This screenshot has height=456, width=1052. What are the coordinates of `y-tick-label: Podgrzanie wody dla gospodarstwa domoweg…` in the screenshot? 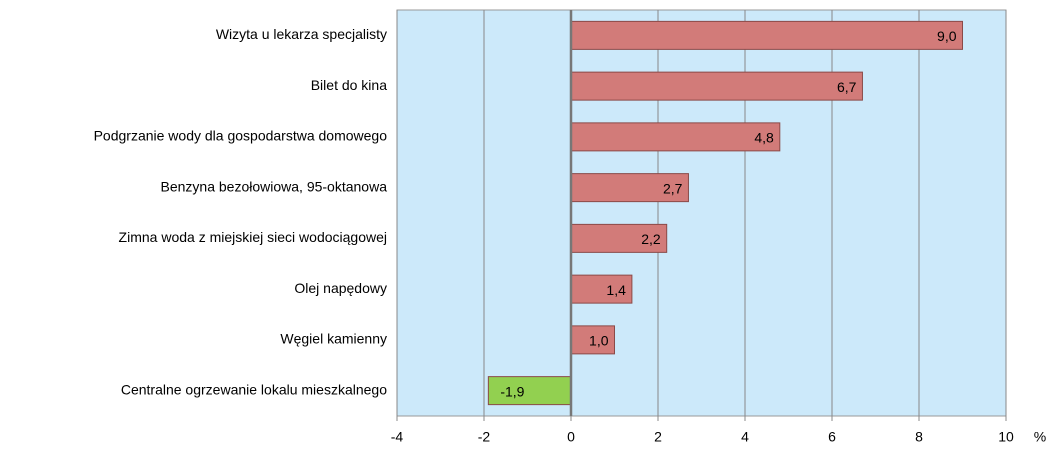 It's located at (241, 136).